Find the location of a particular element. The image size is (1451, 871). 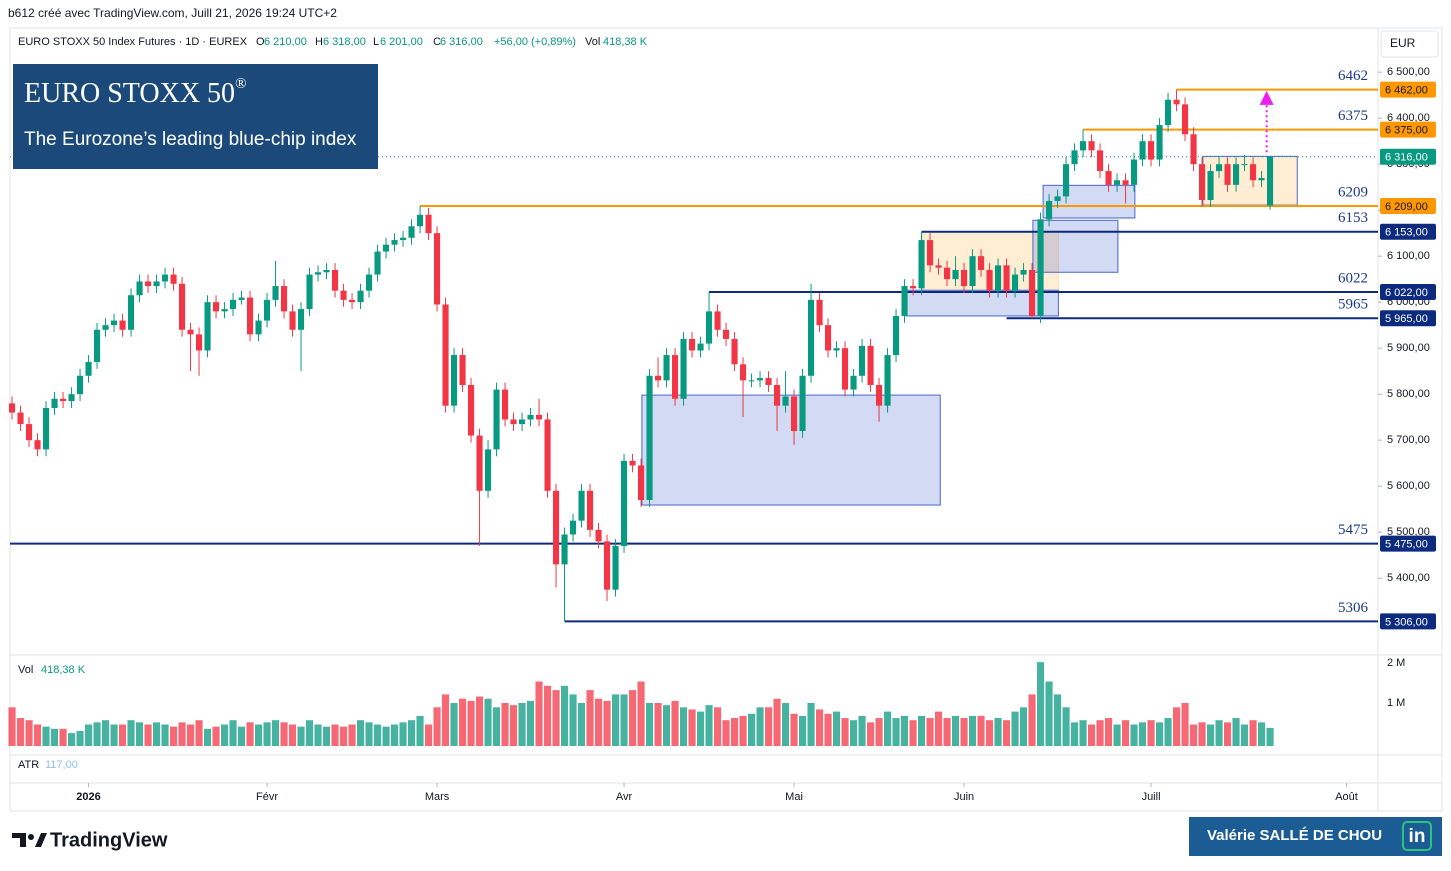

x-tick-label: Juill is located at coordinates (1151, 797).